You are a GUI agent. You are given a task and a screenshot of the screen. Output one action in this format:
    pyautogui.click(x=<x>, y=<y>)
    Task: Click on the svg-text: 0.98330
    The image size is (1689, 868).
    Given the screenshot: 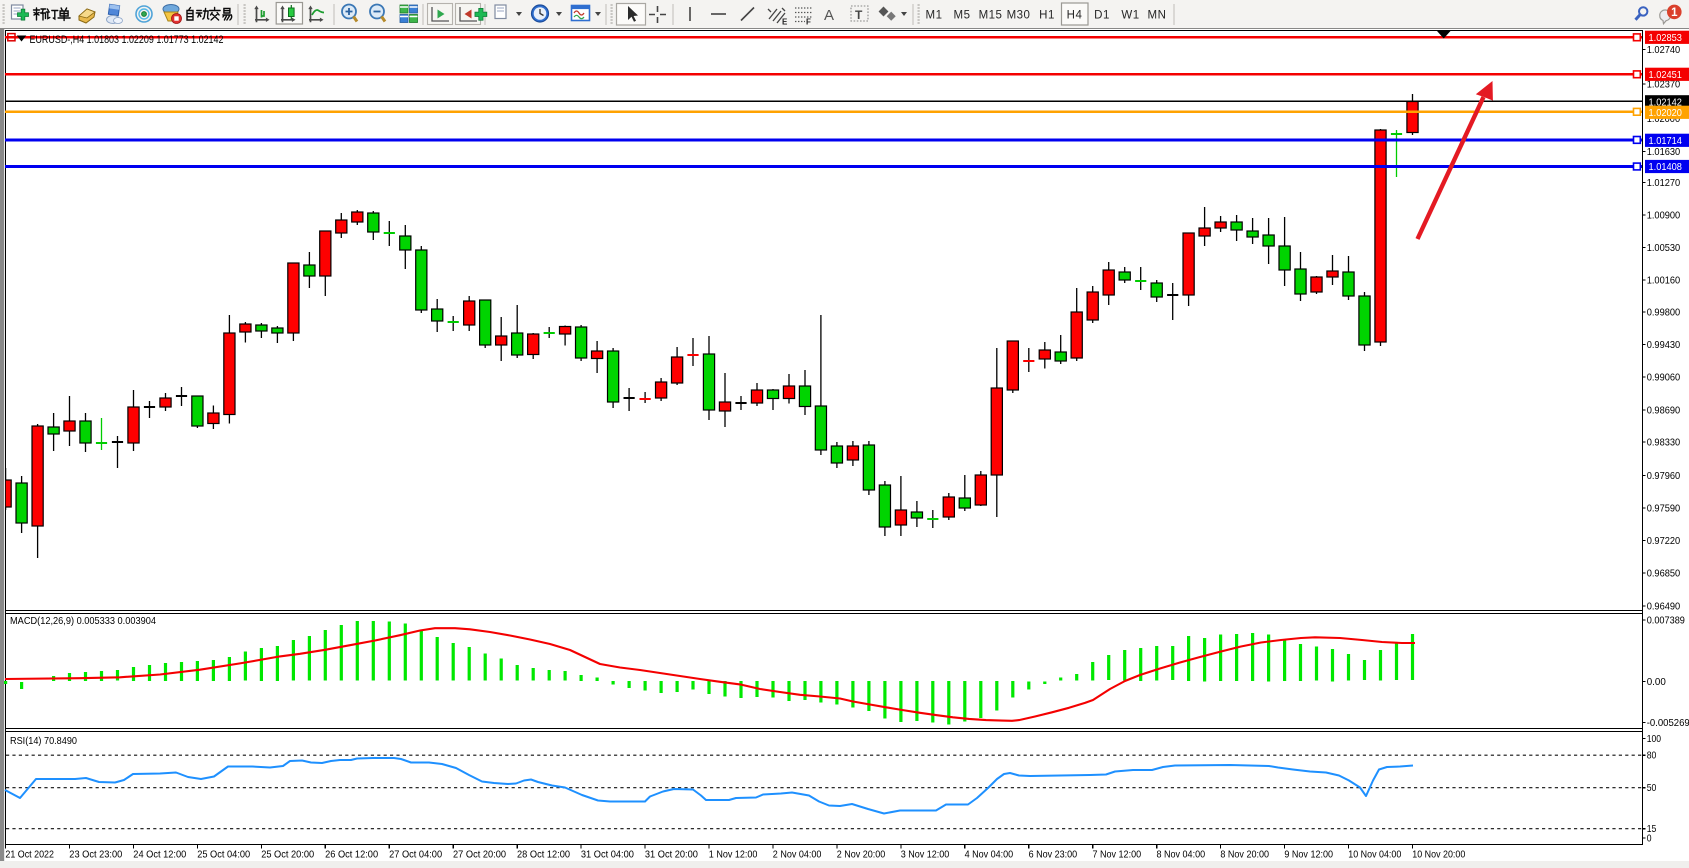 What is the action you would take?
    pyautogui.click(x=1664, y=443)
    